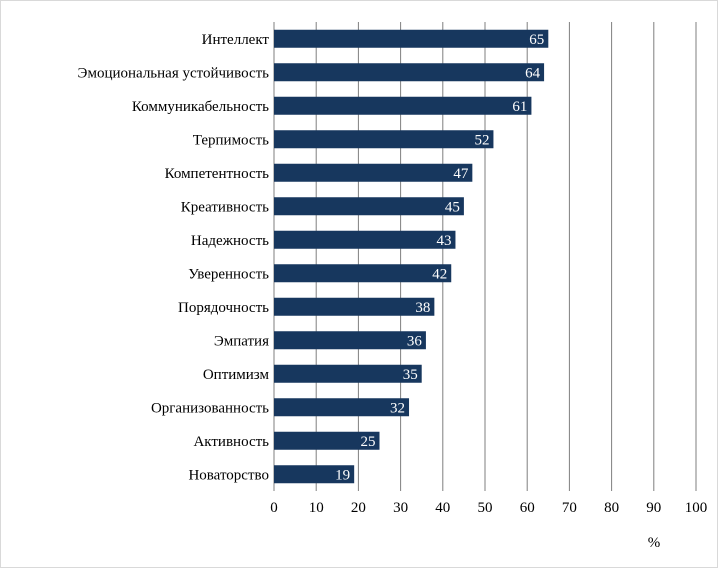 This screenshot has height=570, width=718. Describe the element at coordinates (696, 508) in the screenshot. I see `x-tick-label: 100` at that location.